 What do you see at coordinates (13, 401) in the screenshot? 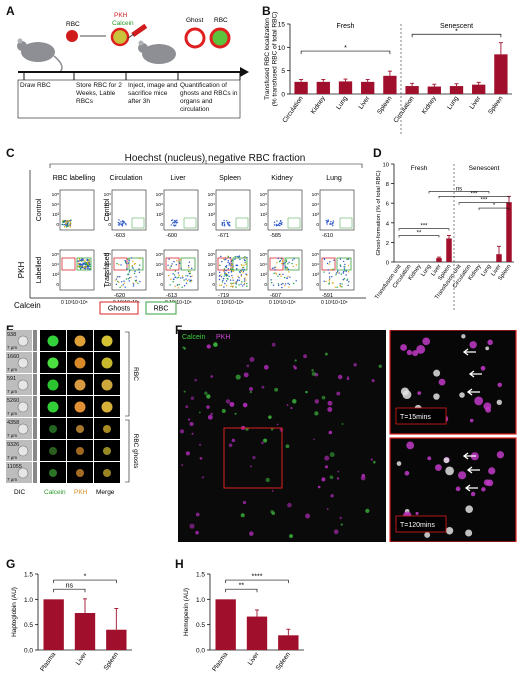
I see `event-id: 5260` at bounding box center [13, 401].